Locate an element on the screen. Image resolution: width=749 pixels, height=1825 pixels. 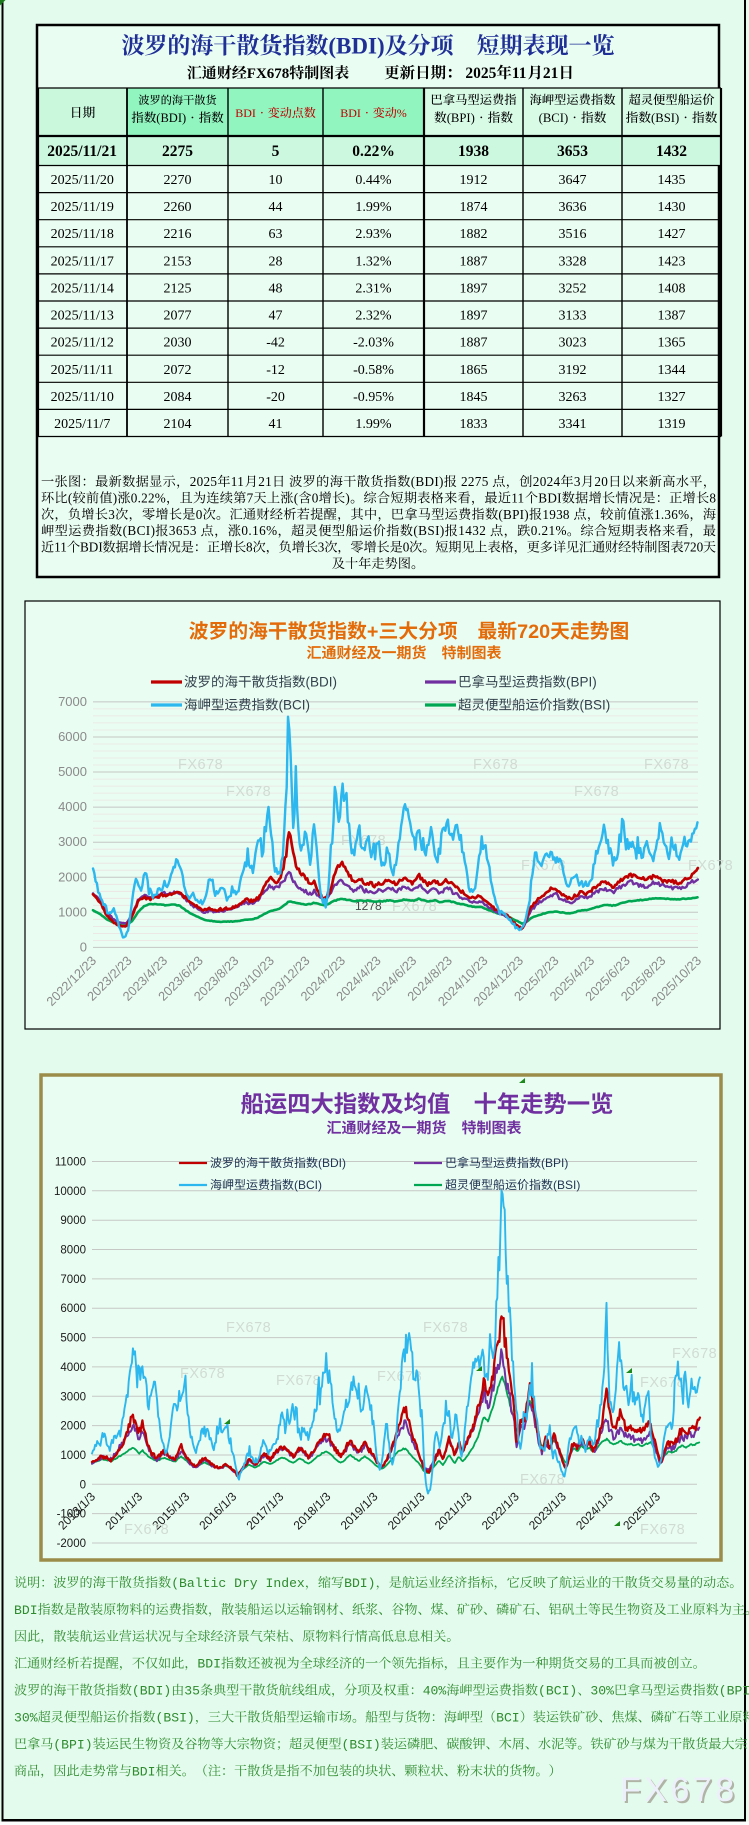
svg-text: 2025/11/21 is located at coordinates (82, 151).